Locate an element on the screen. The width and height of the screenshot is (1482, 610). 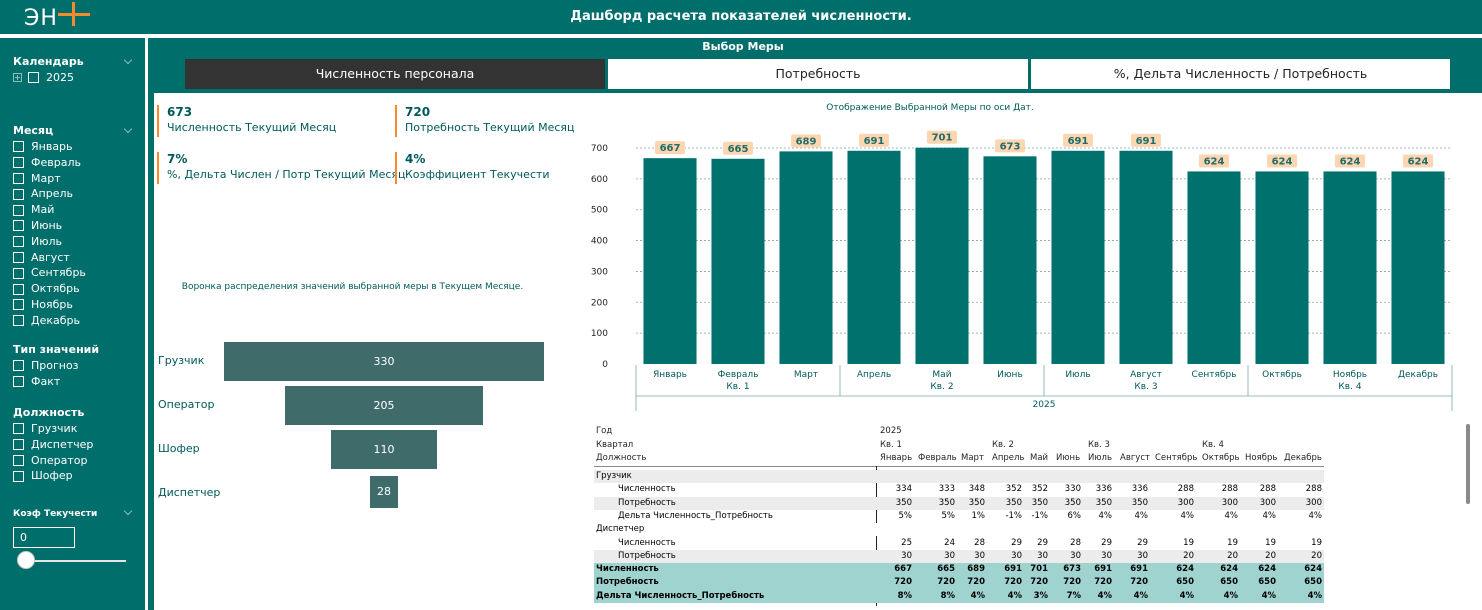
table-cell: 5% is located at coordinates (905, 515).